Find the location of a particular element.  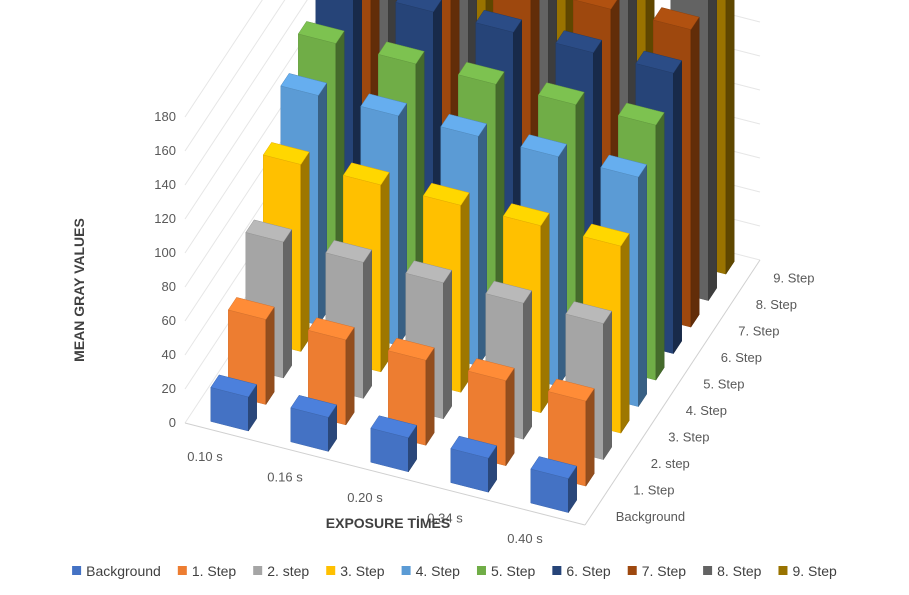

depth-tick-label: 1. Step is located at coordinates (653, 489).